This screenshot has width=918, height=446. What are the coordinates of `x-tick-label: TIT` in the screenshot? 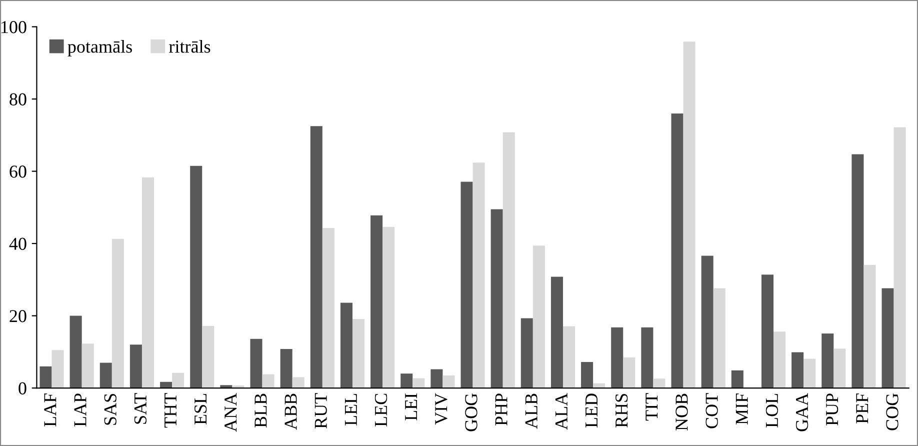 It's located at (652, 407).